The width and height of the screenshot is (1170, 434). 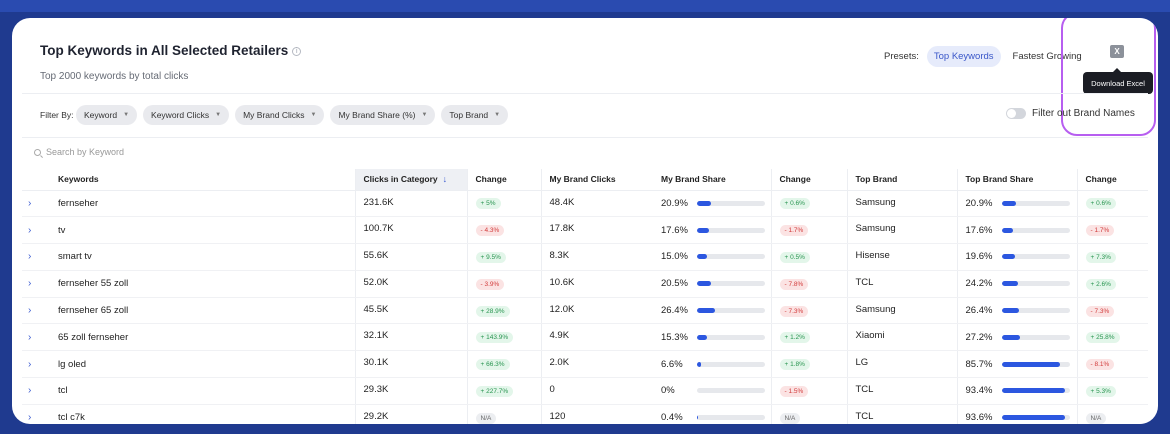 I want to click on clicks-cell: 32.1K, so click(x=410, y=337).